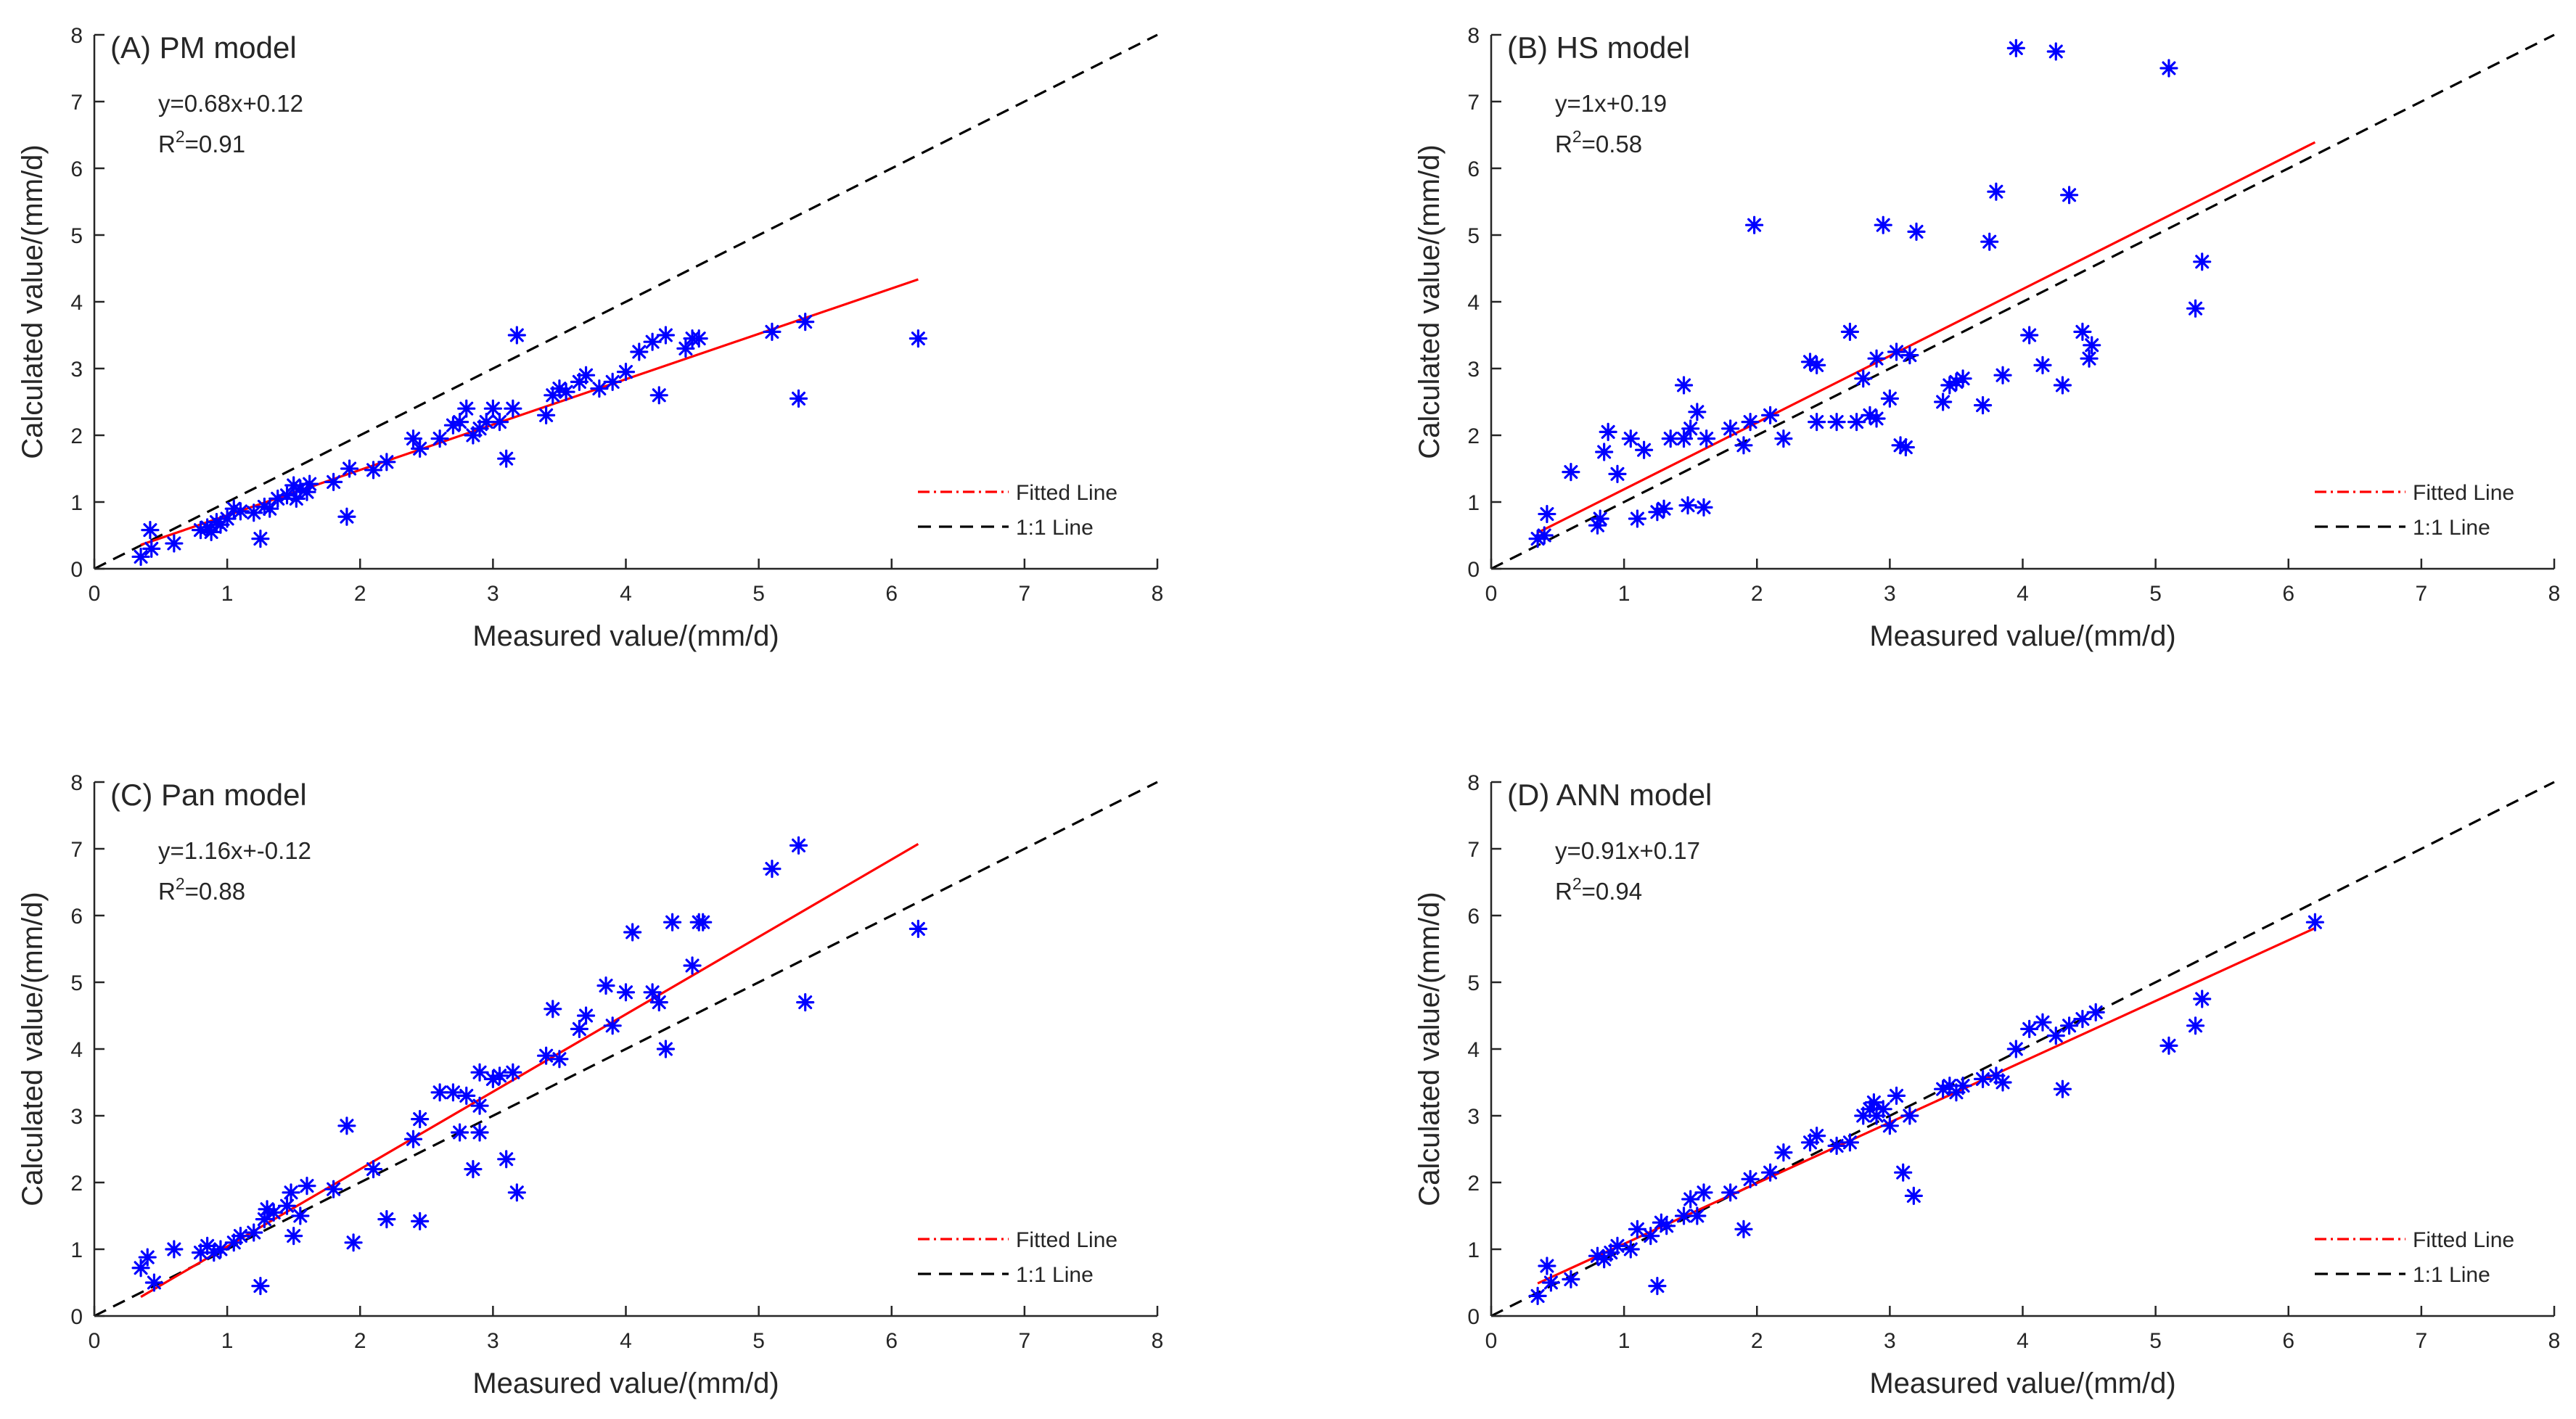 This screenshot has height=1419, width=2576. I want to click on panel-a-y-tick-label: 7, so click(76, 103).